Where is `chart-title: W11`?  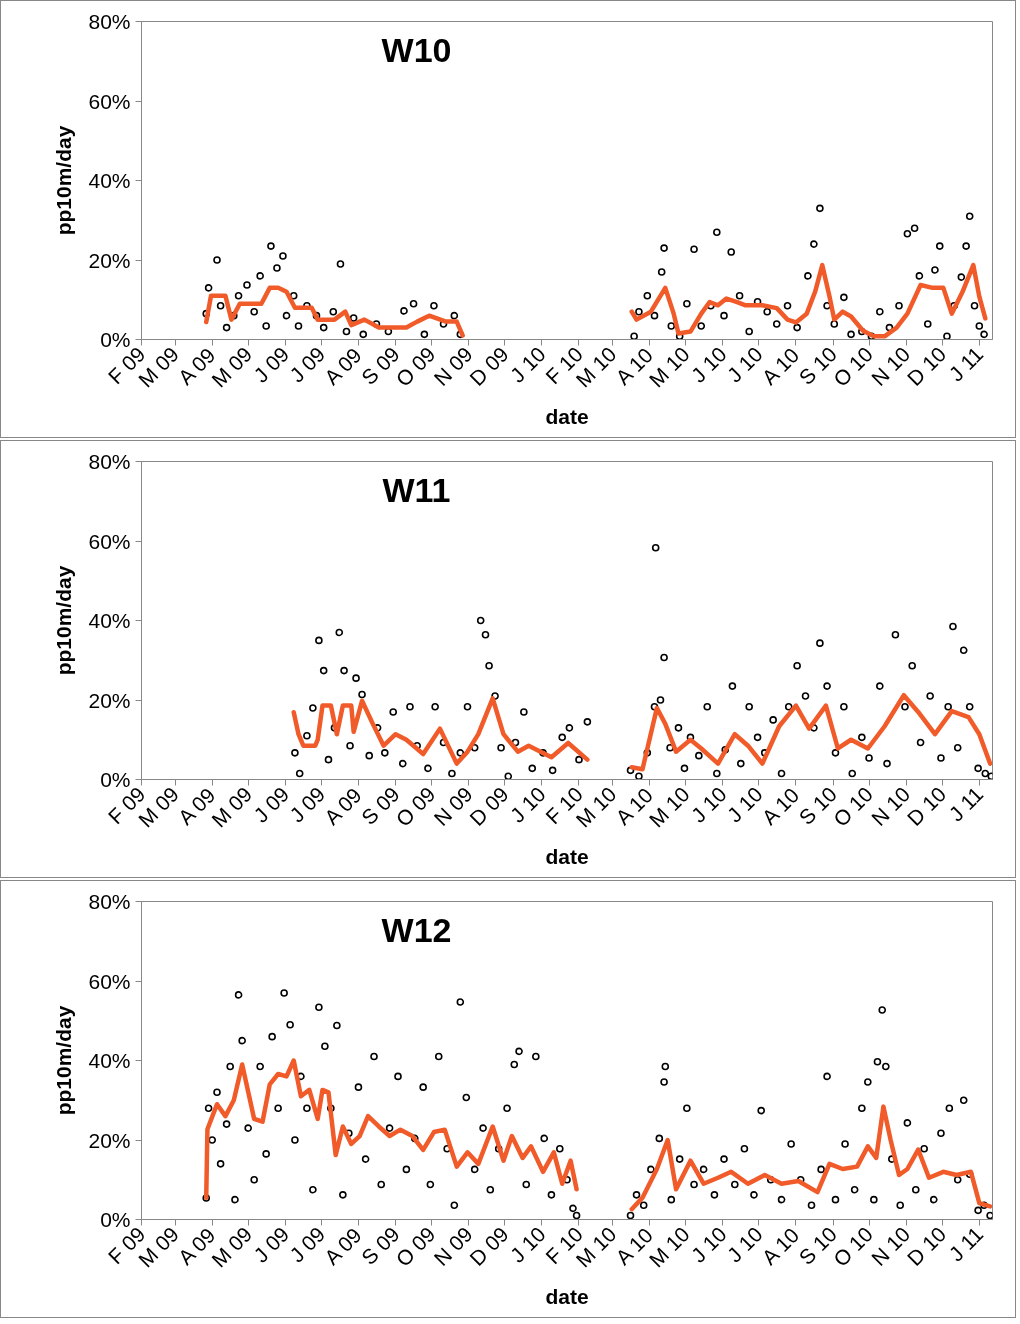
chart-title: W11 is located at coordinates (416, 489).